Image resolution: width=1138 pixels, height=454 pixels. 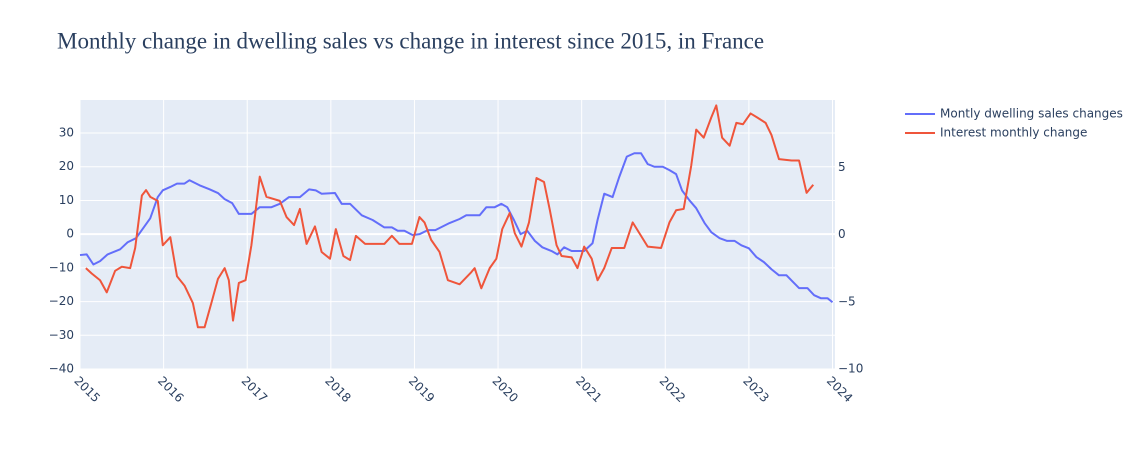 I want to click on y-tick-label: −40, so click(x=61, y=369).